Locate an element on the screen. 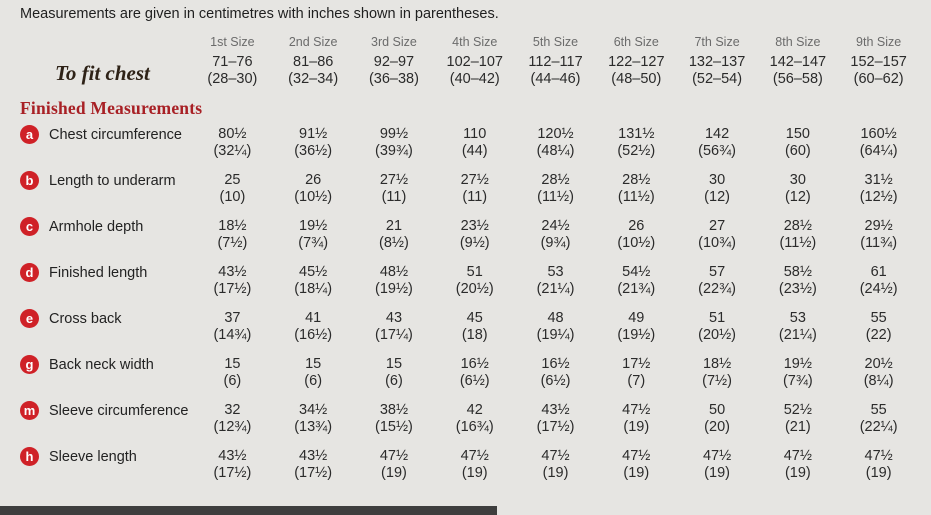 The width and height of the screenshot is (931, 515). row-label: m Sleeve circumference is located at coordinates (96, 410).